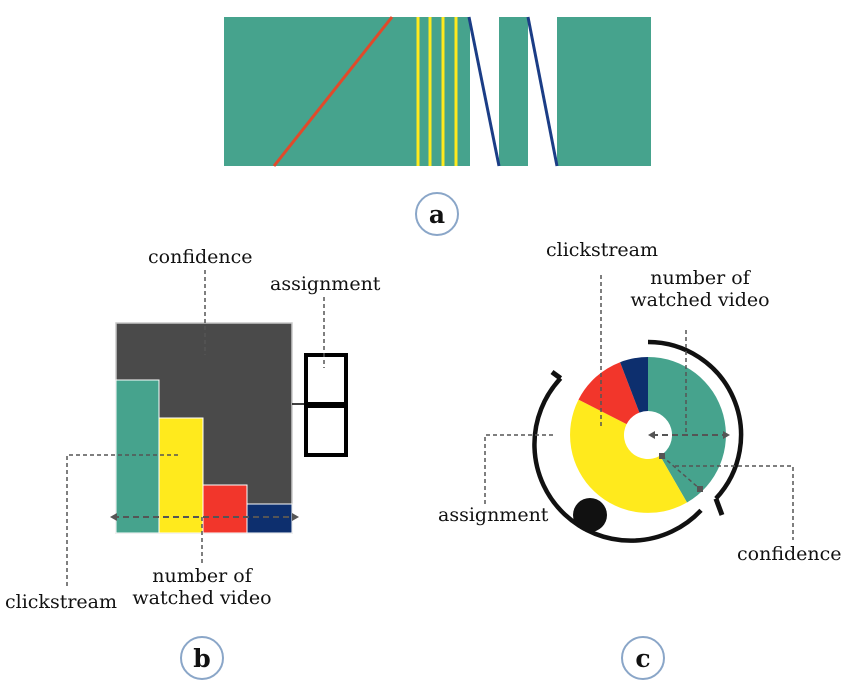  Describe the element at coordinates (602, 250) in the screenshot. I see `clickstream-label-c: clickstream` at that location.